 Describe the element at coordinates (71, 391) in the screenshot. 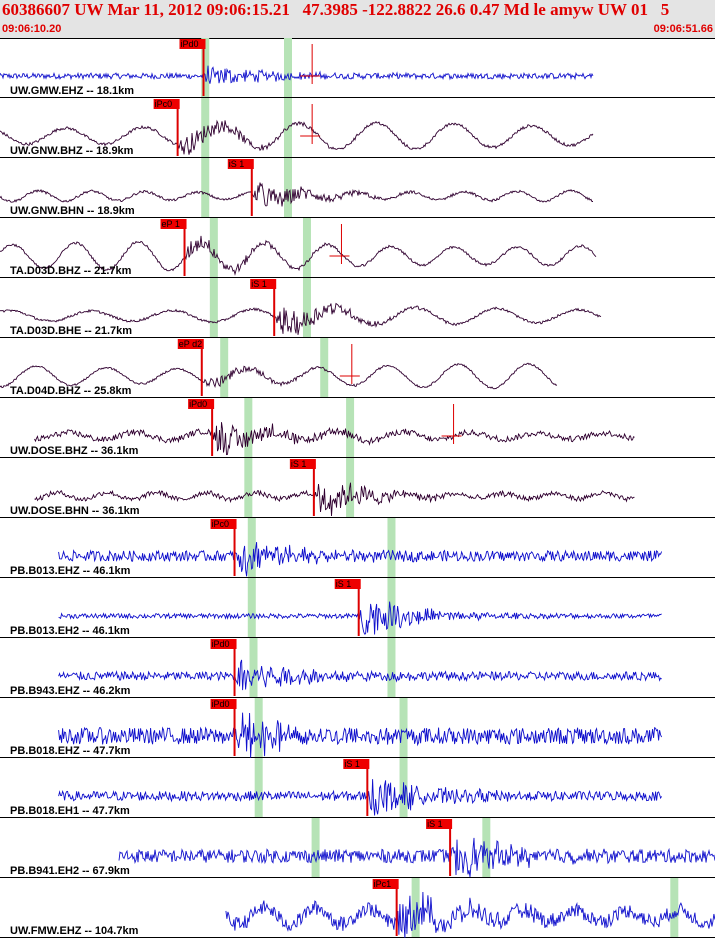

I see `station-label: TA.D04D.BHZ -- 25.8km` at that location.